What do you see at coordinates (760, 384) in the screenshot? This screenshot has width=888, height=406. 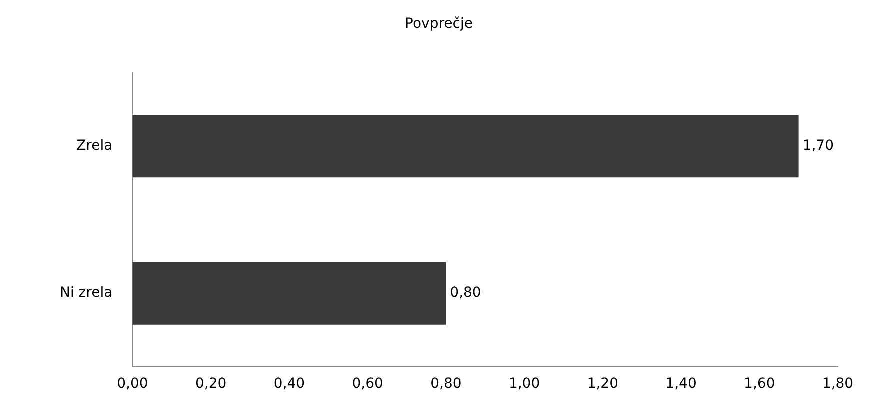 I see `x-tick-label: 1,60` at bounding box center [760, 384].